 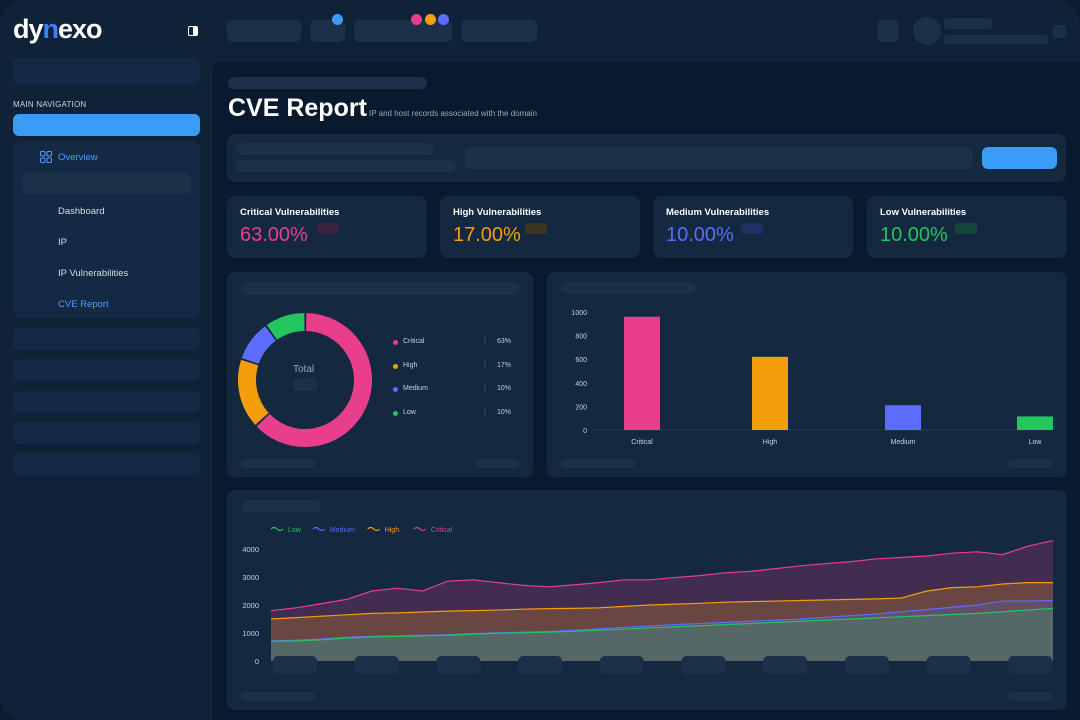 What do you see at coordinates (642, 373) in the screenshot?
I see `bar-critical` at bounding box center [642, 373].